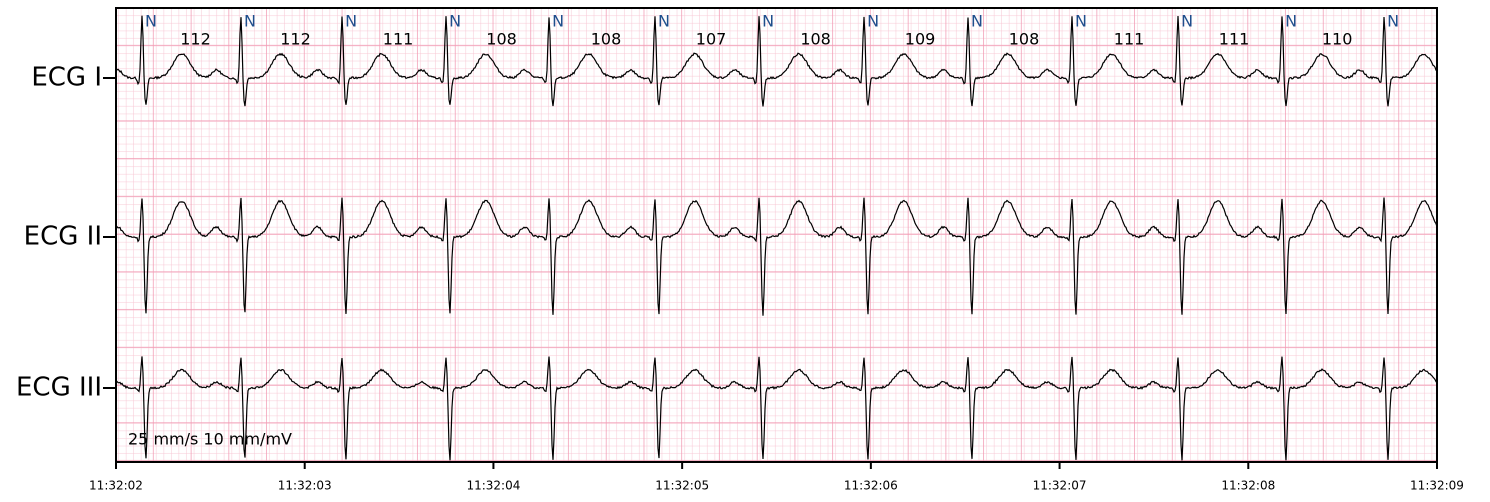 The height and width of the screenshot is (502, 1490). Describe the element at coordinates (116, 486) in the screenshot. I see `x-tick-label: 11:32:02` at that location.